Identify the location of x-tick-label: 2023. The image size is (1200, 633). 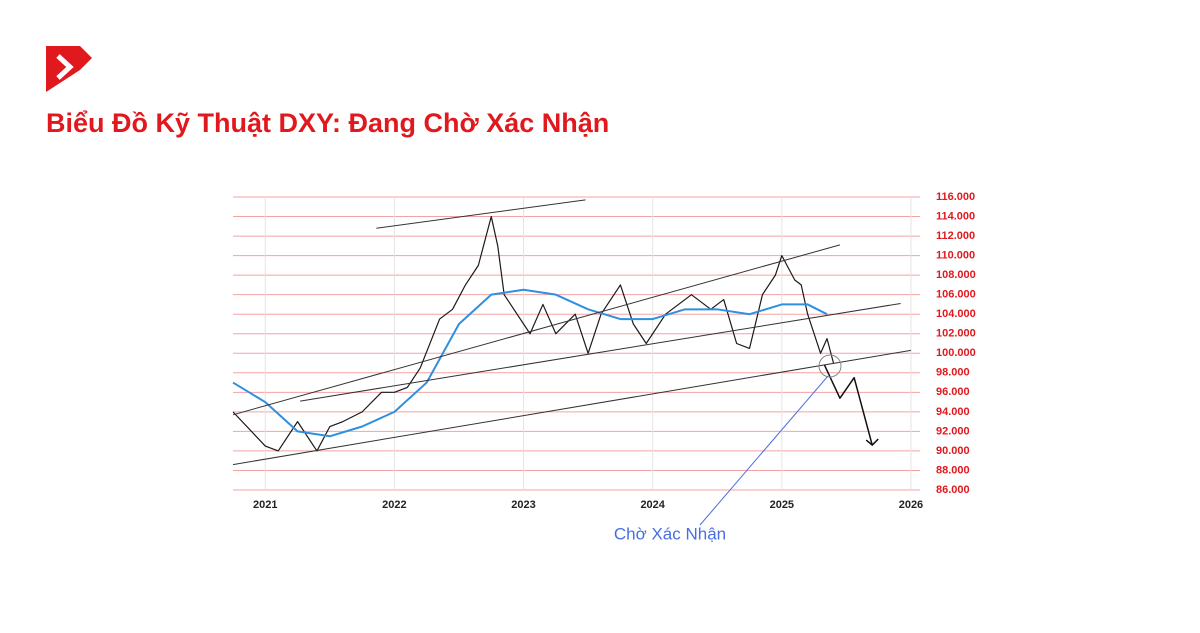
(523, 505).